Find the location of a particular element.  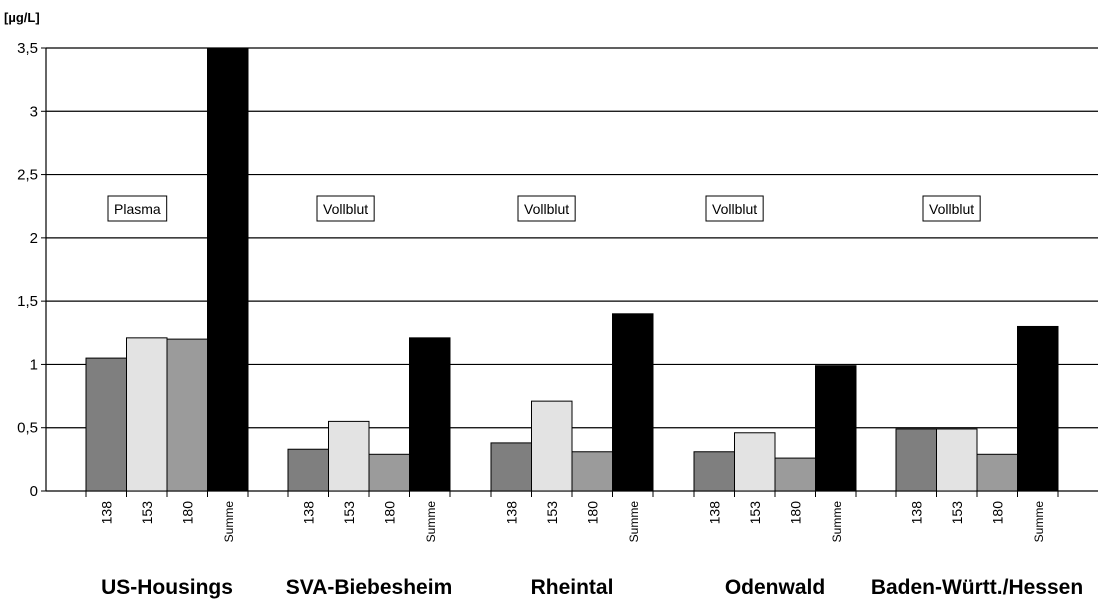

group-label: Rheintal is located at coordinates (572, 587).